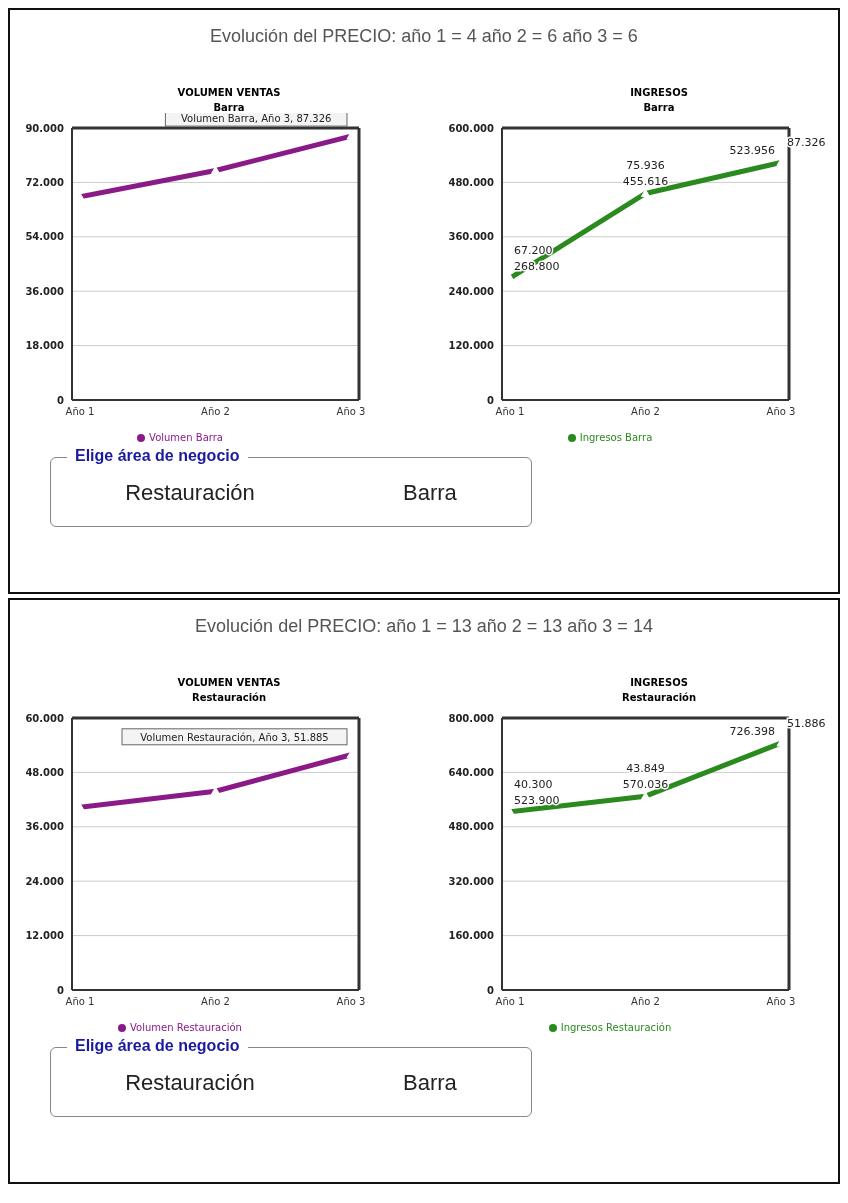 This screenshot has height=1203, width=848. What do you see at coordinates (471, 772) in the screenshot?
I see `y-tick-label: 640.000` at bounding box center [471, 772].